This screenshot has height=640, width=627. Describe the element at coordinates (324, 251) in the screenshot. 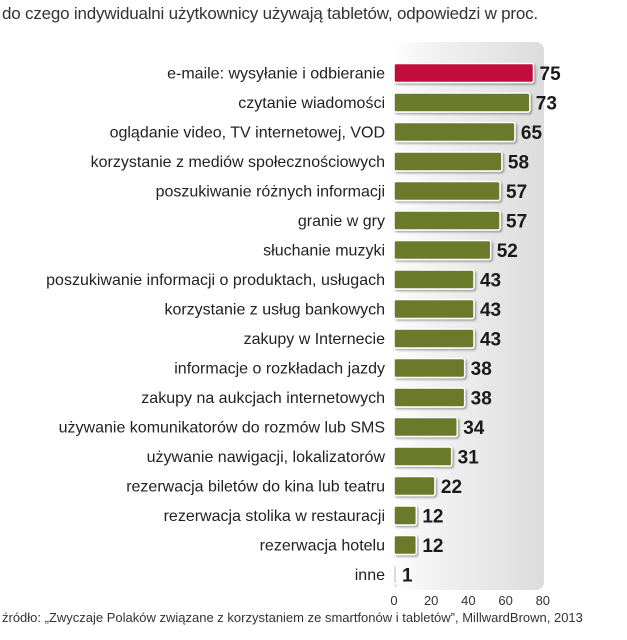

I see `category-label: słuchanie muzyki` at that location.